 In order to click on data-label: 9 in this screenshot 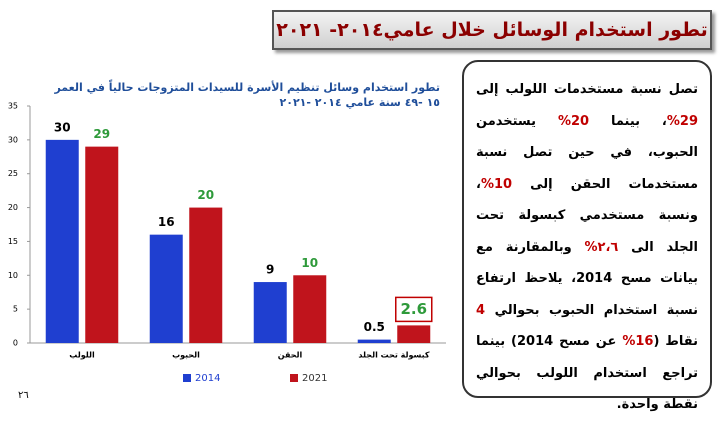, I will do `click(270, 270)`.